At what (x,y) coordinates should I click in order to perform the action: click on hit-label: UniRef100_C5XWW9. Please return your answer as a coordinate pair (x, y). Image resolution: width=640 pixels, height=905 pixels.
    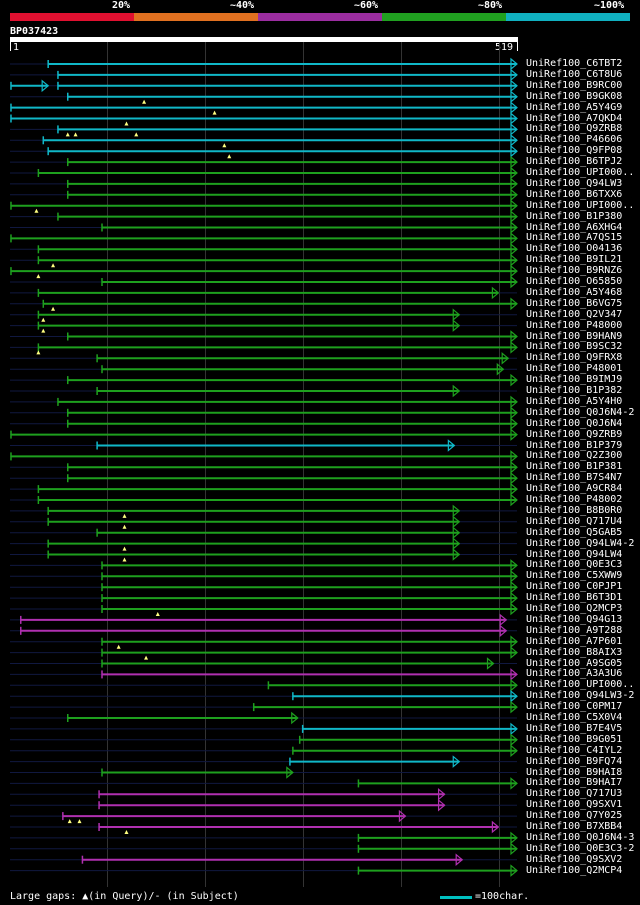
    Looking at the image, I should click on (574, 576).